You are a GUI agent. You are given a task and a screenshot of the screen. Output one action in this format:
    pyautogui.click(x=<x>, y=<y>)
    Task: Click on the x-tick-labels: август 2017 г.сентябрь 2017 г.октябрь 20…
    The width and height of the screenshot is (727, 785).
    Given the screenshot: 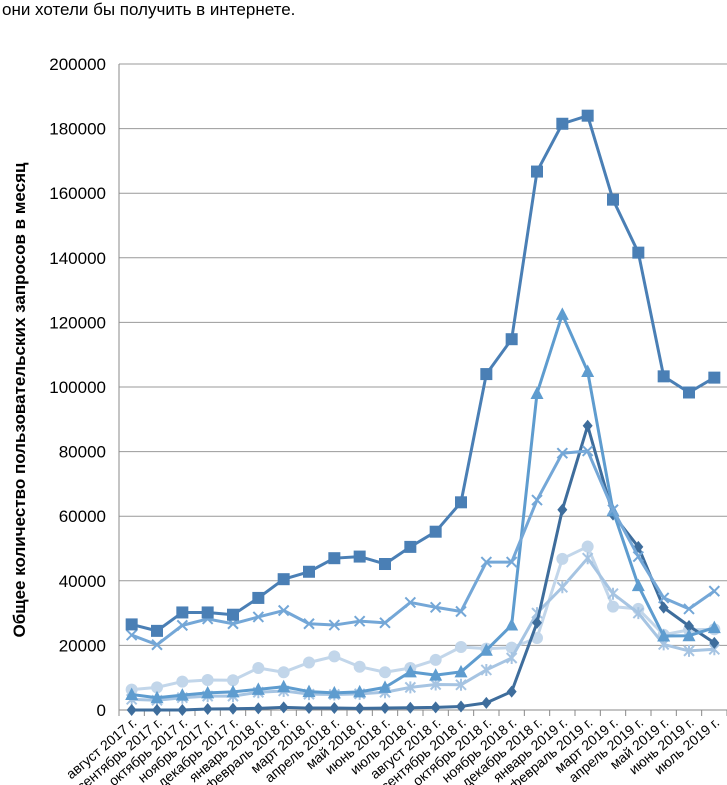 What is the action you would take?
    pyautogui.click(x=392, y=749)
    